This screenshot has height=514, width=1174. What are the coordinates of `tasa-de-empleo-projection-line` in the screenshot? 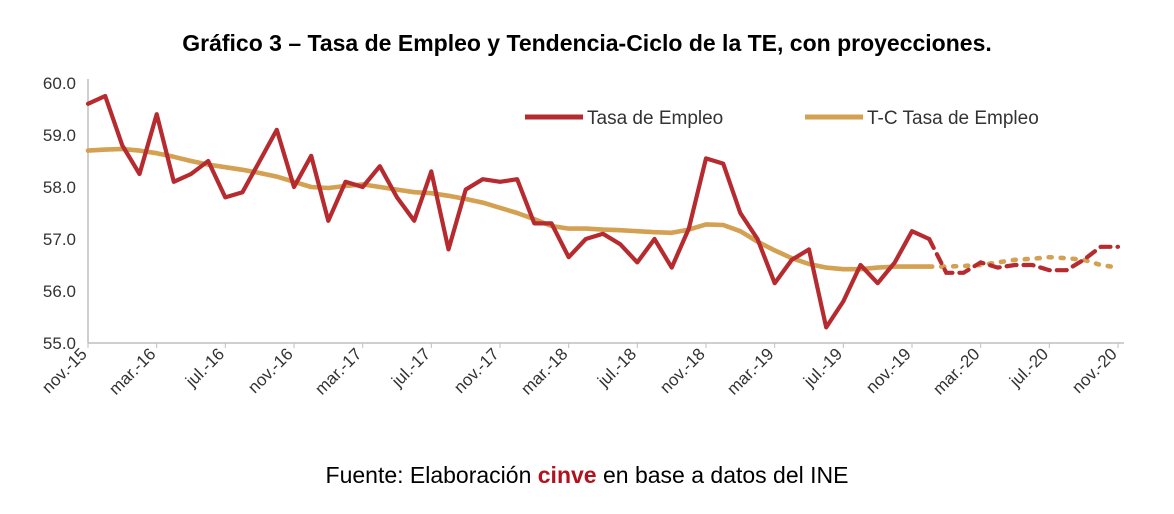 It's located at (1024, 255).